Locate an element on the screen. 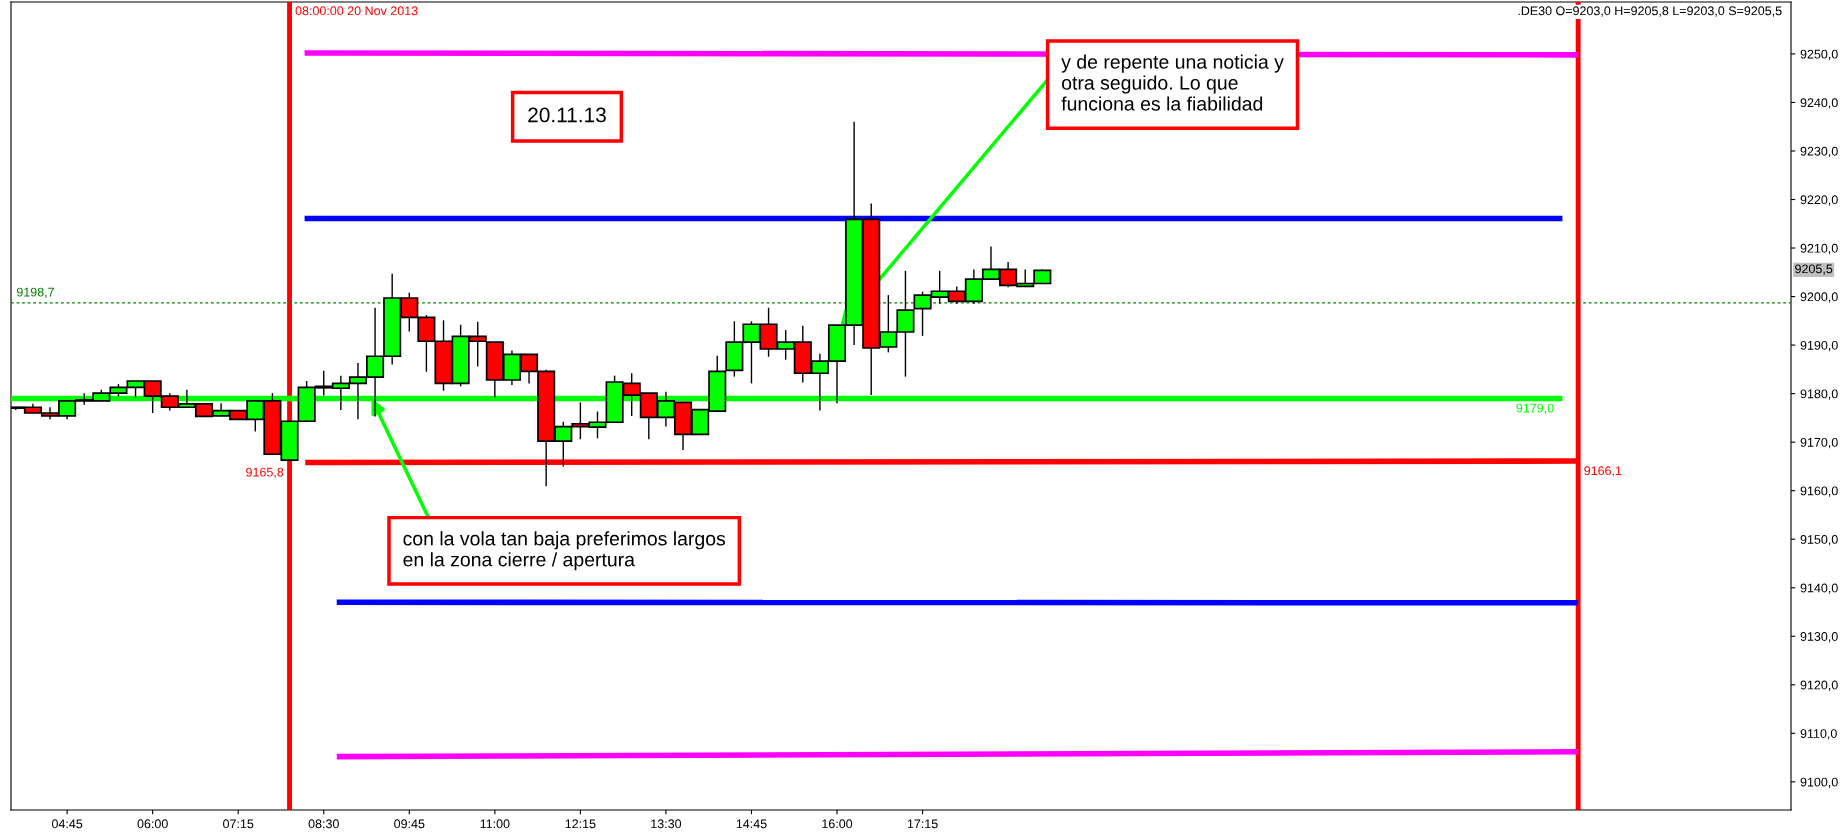 This screenshot has height=839, width=1846. x-tick-label: 09:45 is located at coordinates (409, 824).